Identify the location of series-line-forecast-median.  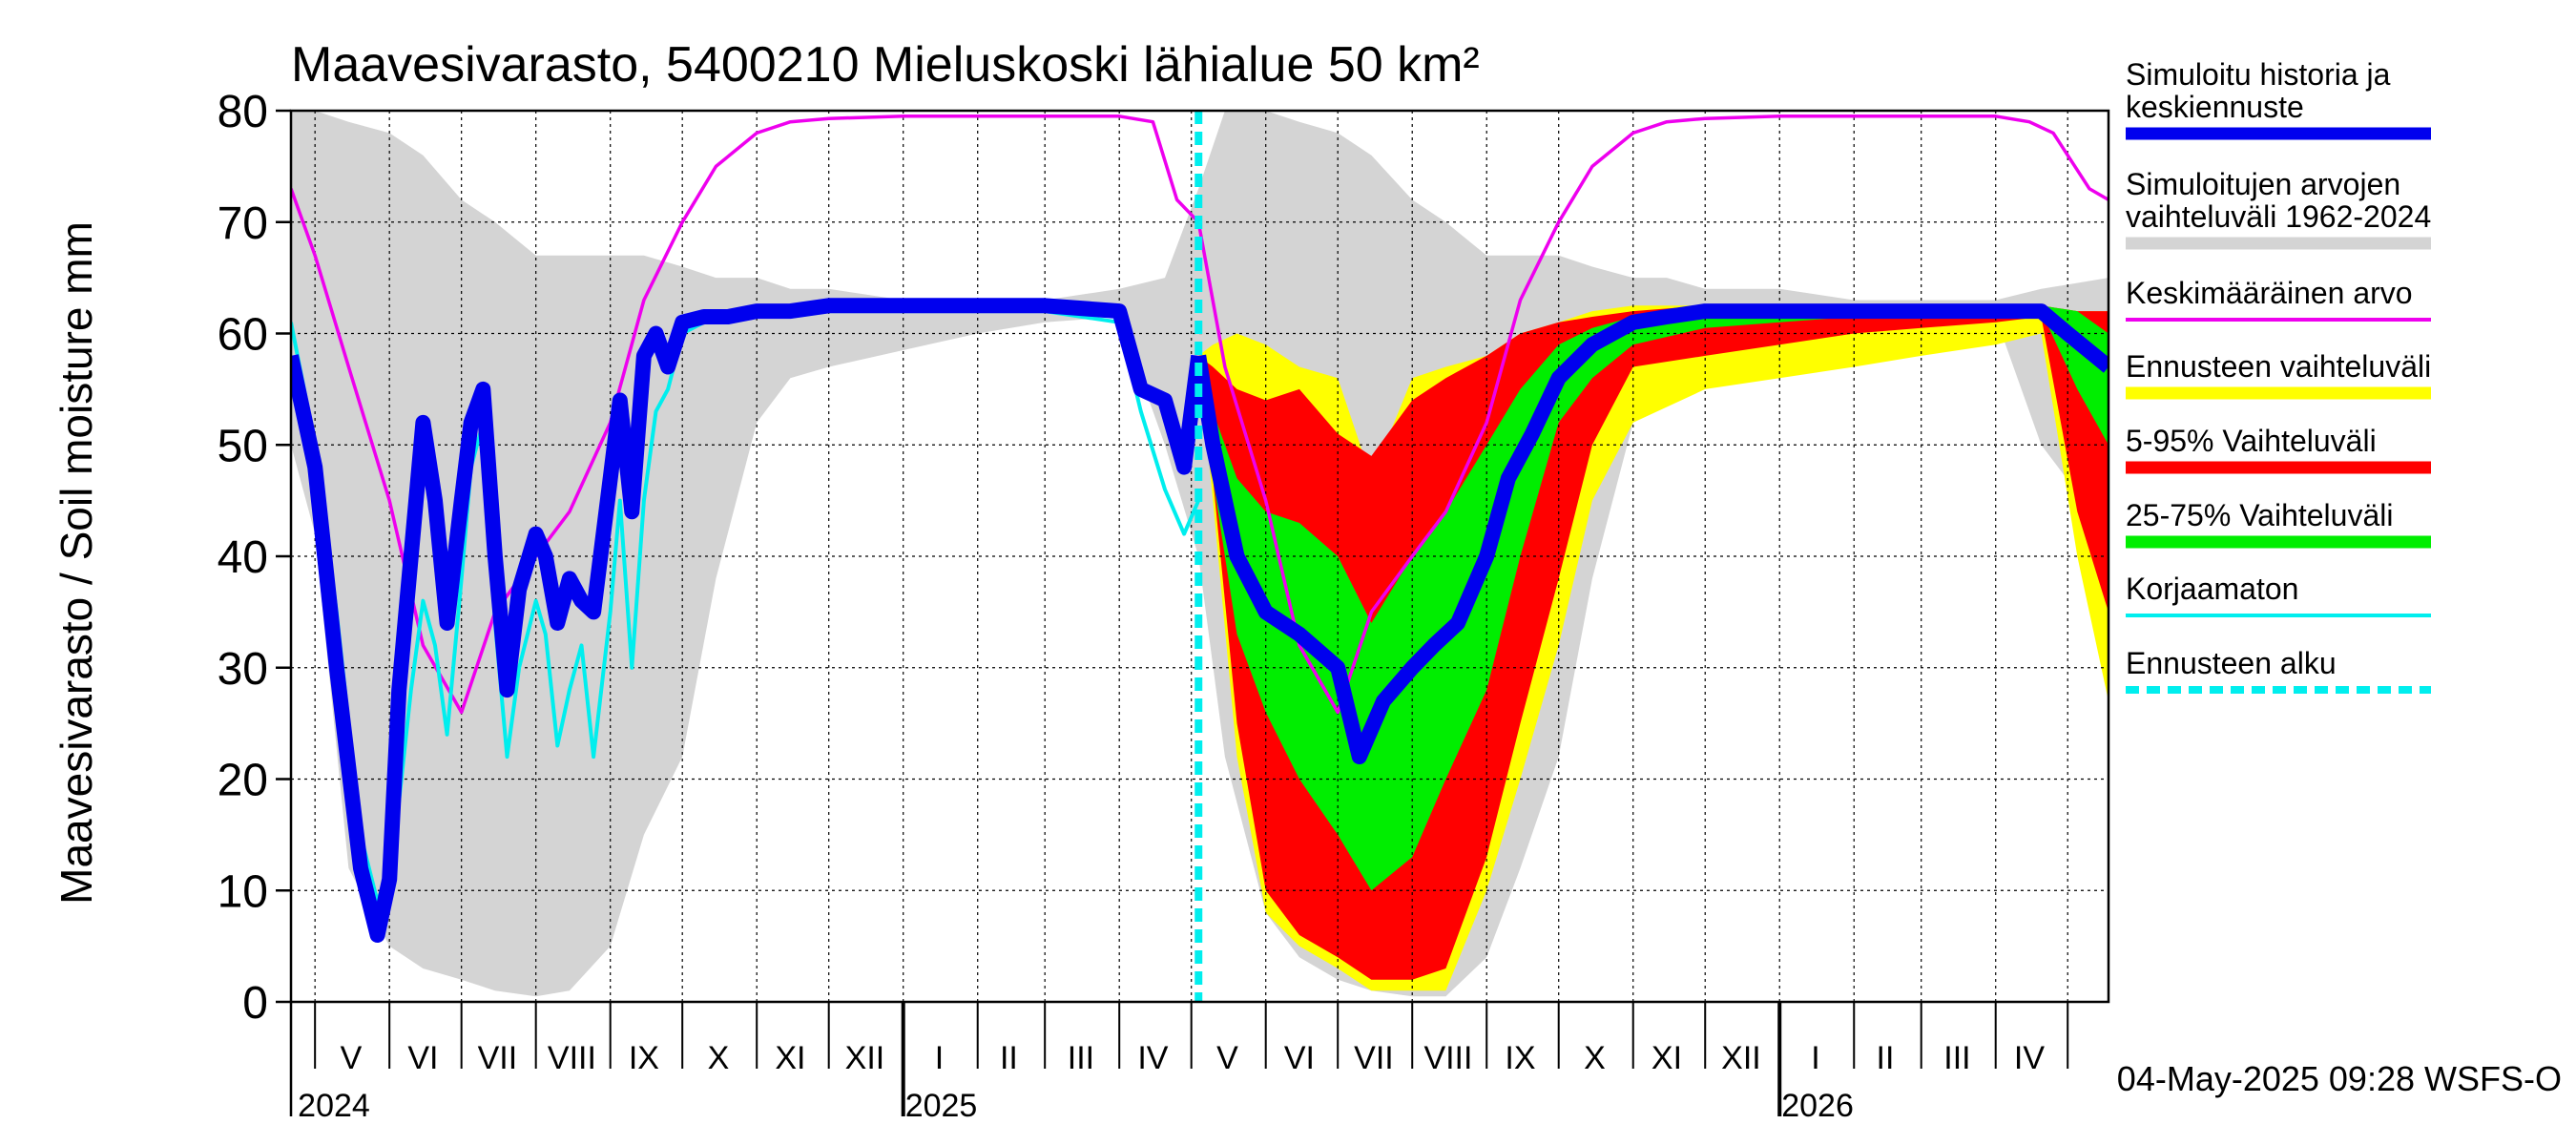
(1650, 534).